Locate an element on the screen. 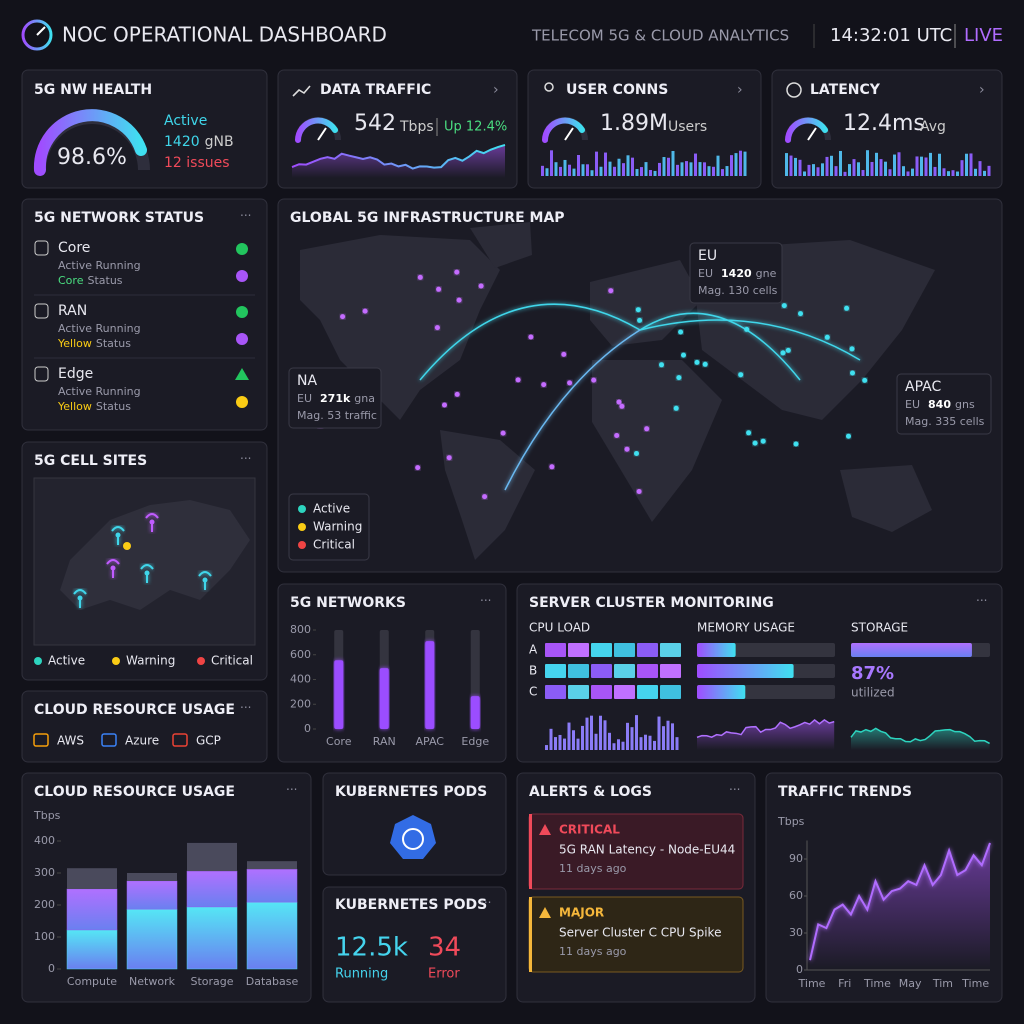 The width and height of the screenshot is (1024, 1024). provider-logo is located at coordinates (109, 740).